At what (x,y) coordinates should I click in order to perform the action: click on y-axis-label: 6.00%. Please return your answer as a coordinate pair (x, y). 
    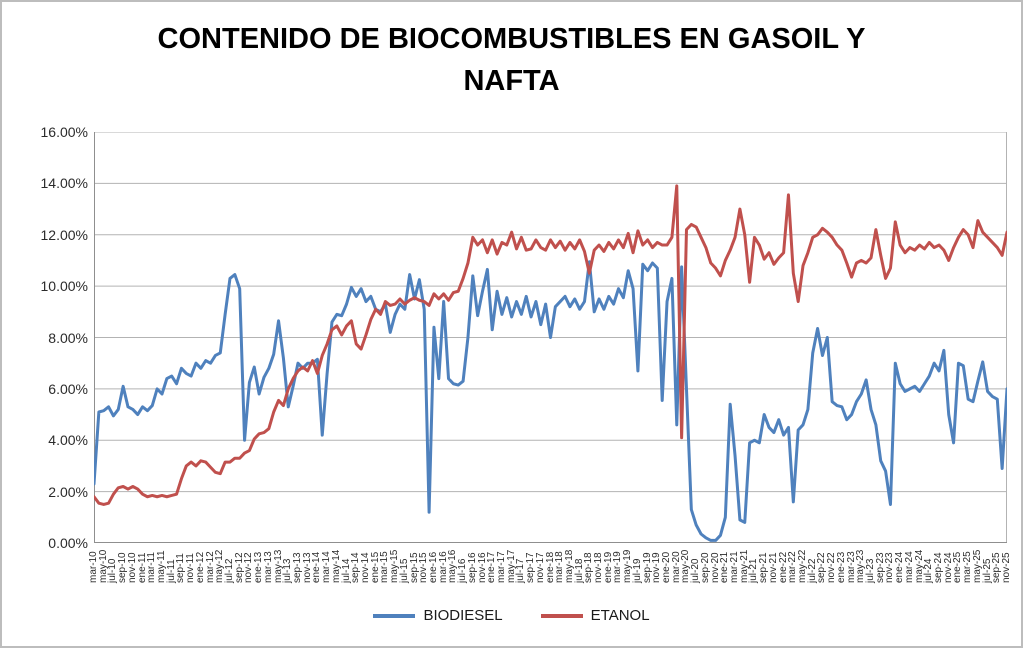
    Looking at the image, I should click on (68, 388).